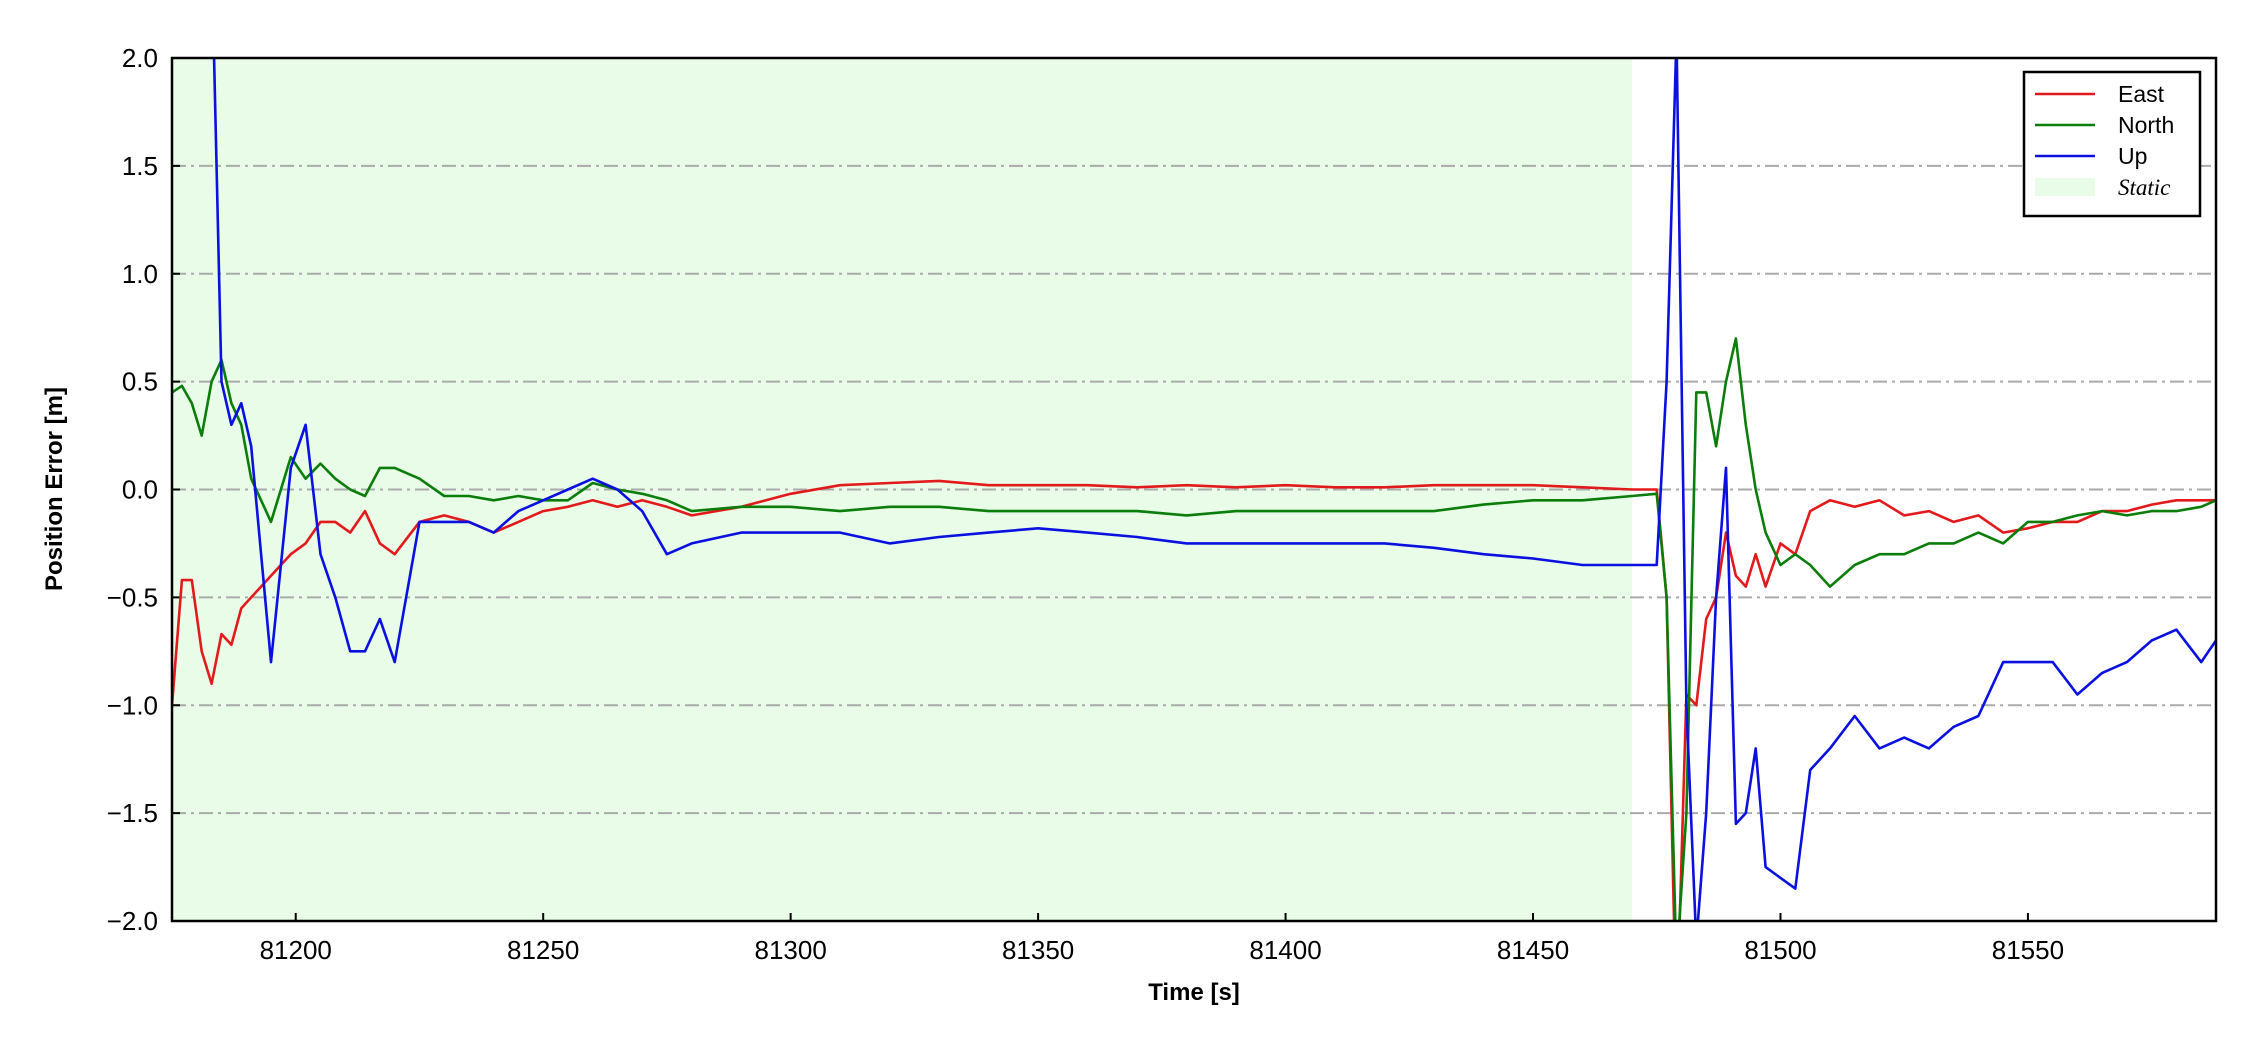 The width and height of the screenshot is (2250, 1050). What do you see at coordinates (2144, 187) in the screenshot?
I see `legend-label: Static` at bounding box center [2144, 187].